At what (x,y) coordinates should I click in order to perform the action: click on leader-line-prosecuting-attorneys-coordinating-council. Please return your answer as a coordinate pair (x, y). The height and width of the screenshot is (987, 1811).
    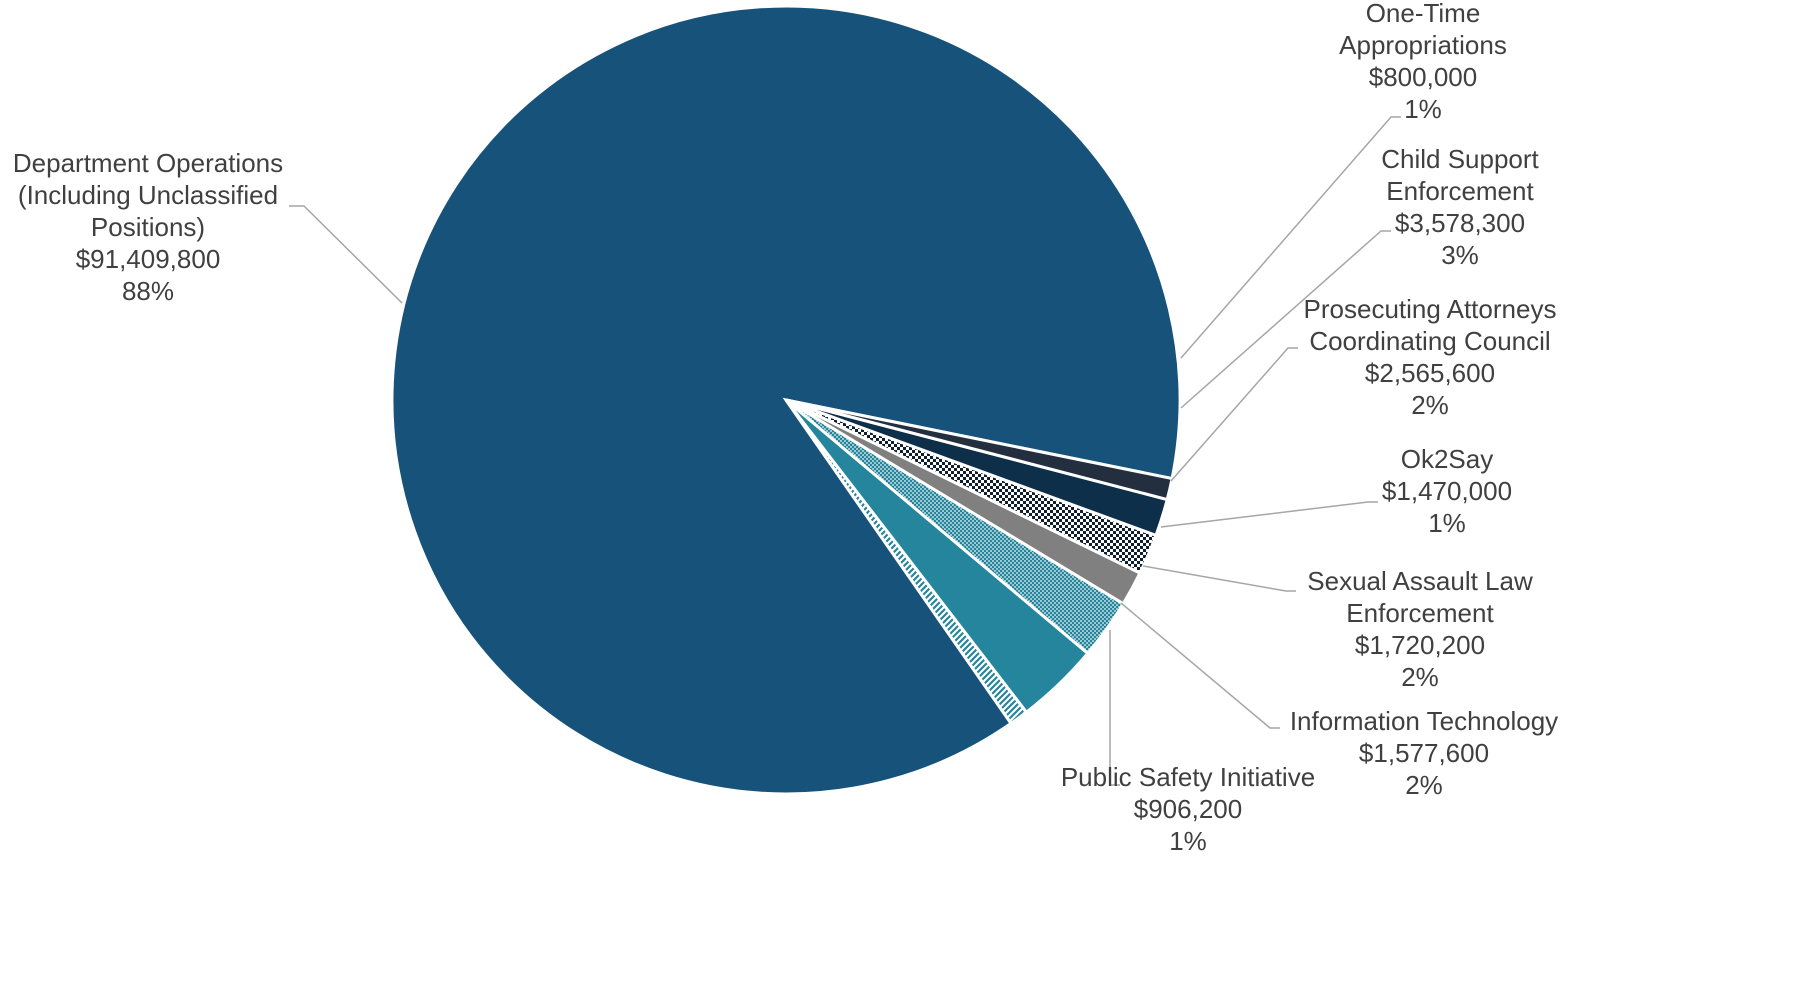
    Looking at the image, I should click on (1234, 414).